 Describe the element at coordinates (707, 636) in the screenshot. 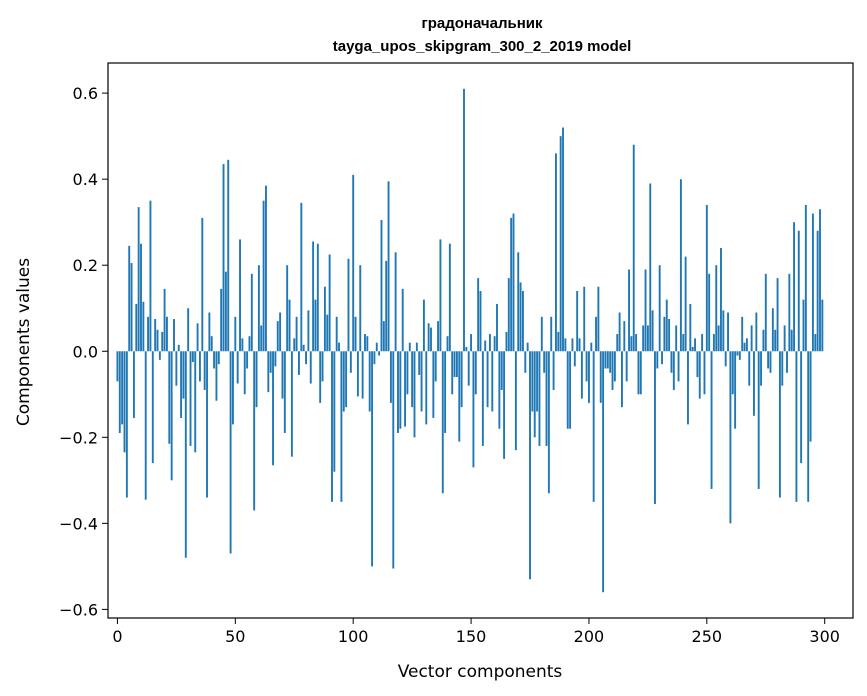

I see `x-tick-label: 250` at that location.